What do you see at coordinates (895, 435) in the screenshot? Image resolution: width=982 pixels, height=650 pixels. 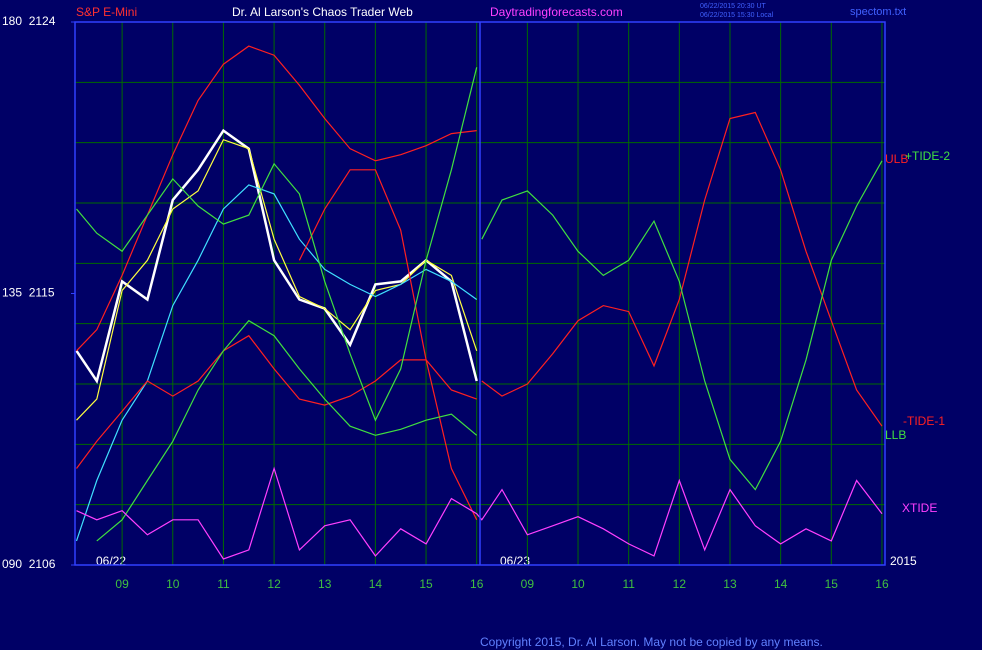 I see `series-label: LLB` at bounding box center [895, 435].